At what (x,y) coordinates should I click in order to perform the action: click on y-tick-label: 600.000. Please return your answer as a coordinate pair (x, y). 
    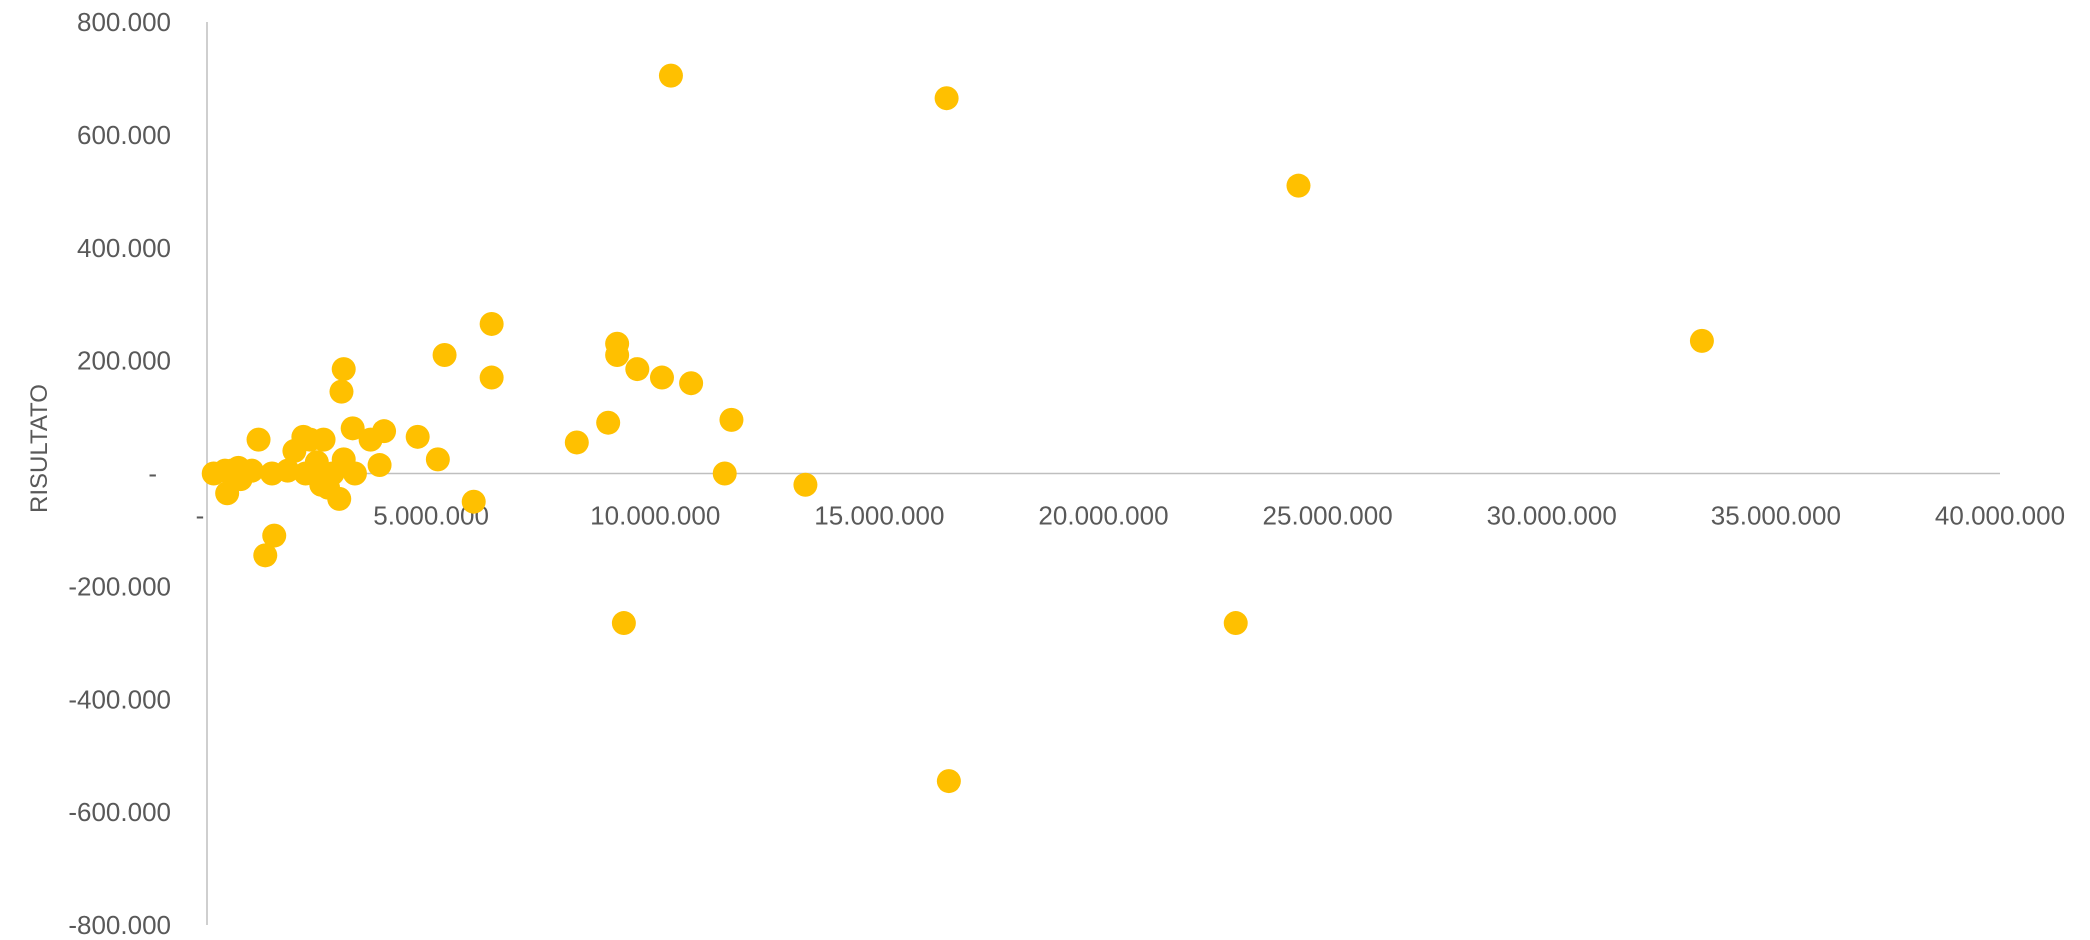
    Looking at the image, I should click on (124, 135).